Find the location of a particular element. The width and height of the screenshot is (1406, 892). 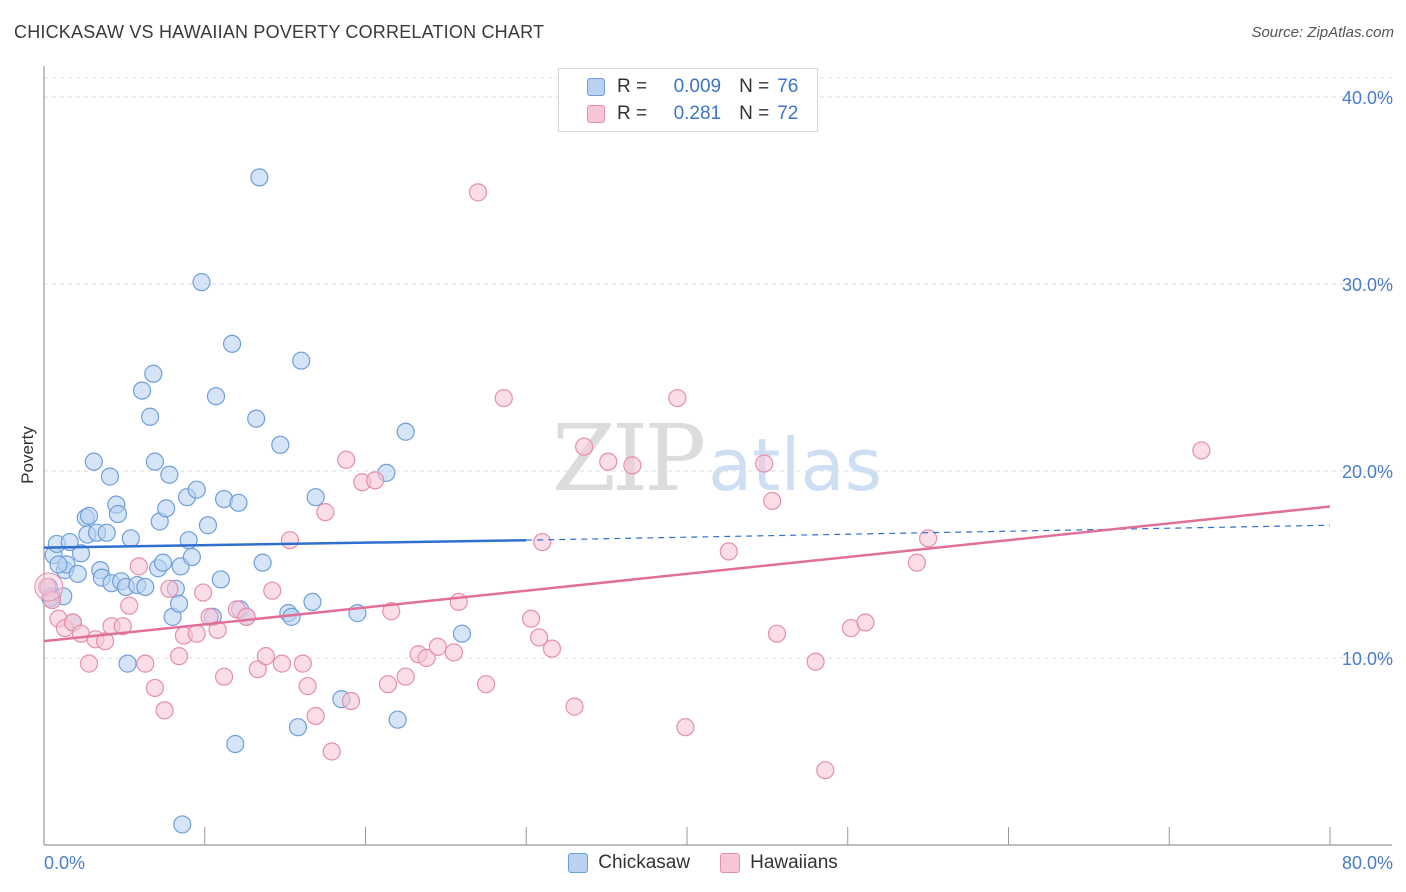

x-tick-label: 80.0% is located at coordinates (1367, 863).